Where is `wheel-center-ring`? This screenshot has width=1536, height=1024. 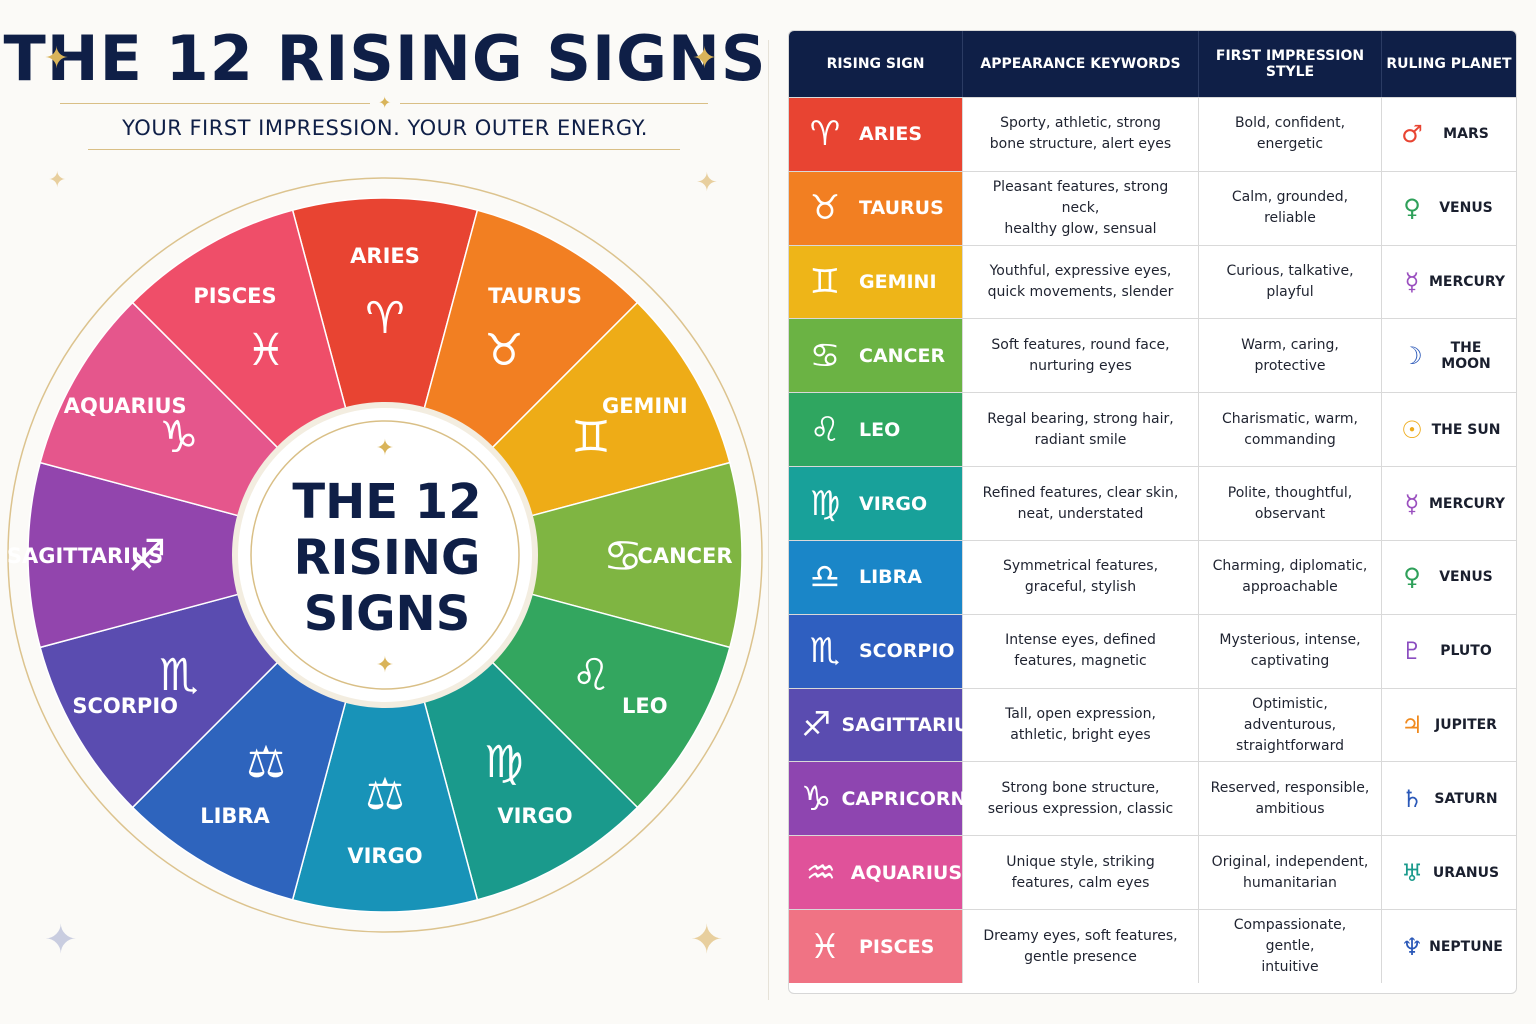 wheel-center-ring is located at coordinates (385, 555).